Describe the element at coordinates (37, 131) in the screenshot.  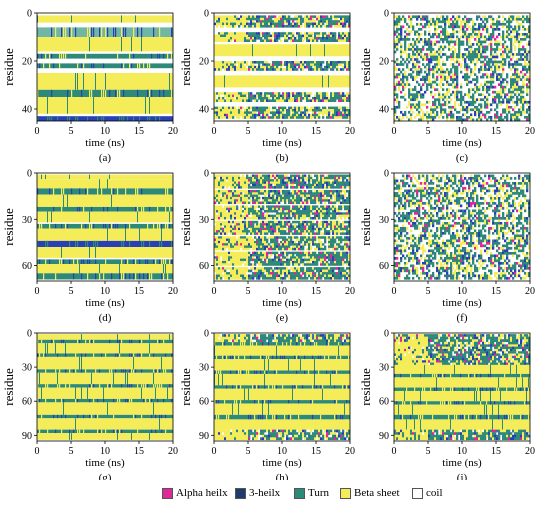
I see `x-tick-label: 0` at that location.